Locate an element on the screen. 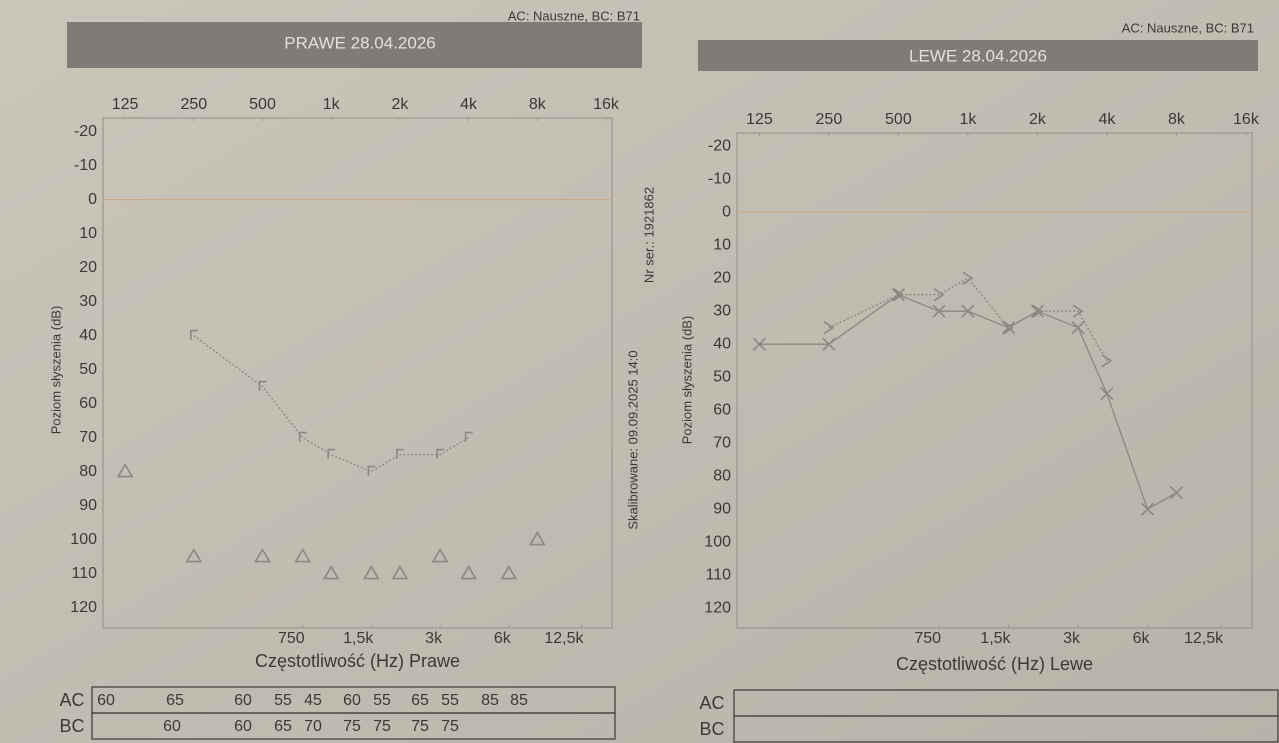  row-label: BC is located at coordinates (71, 726).